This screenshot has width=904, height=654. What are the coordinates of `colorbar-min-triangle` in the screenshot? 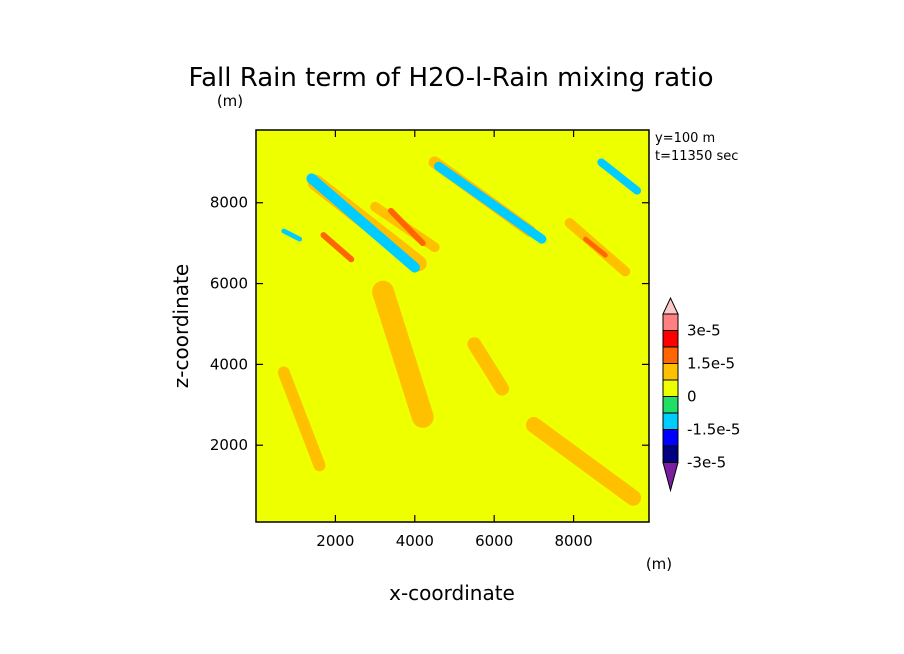 It's located at (670, 477).